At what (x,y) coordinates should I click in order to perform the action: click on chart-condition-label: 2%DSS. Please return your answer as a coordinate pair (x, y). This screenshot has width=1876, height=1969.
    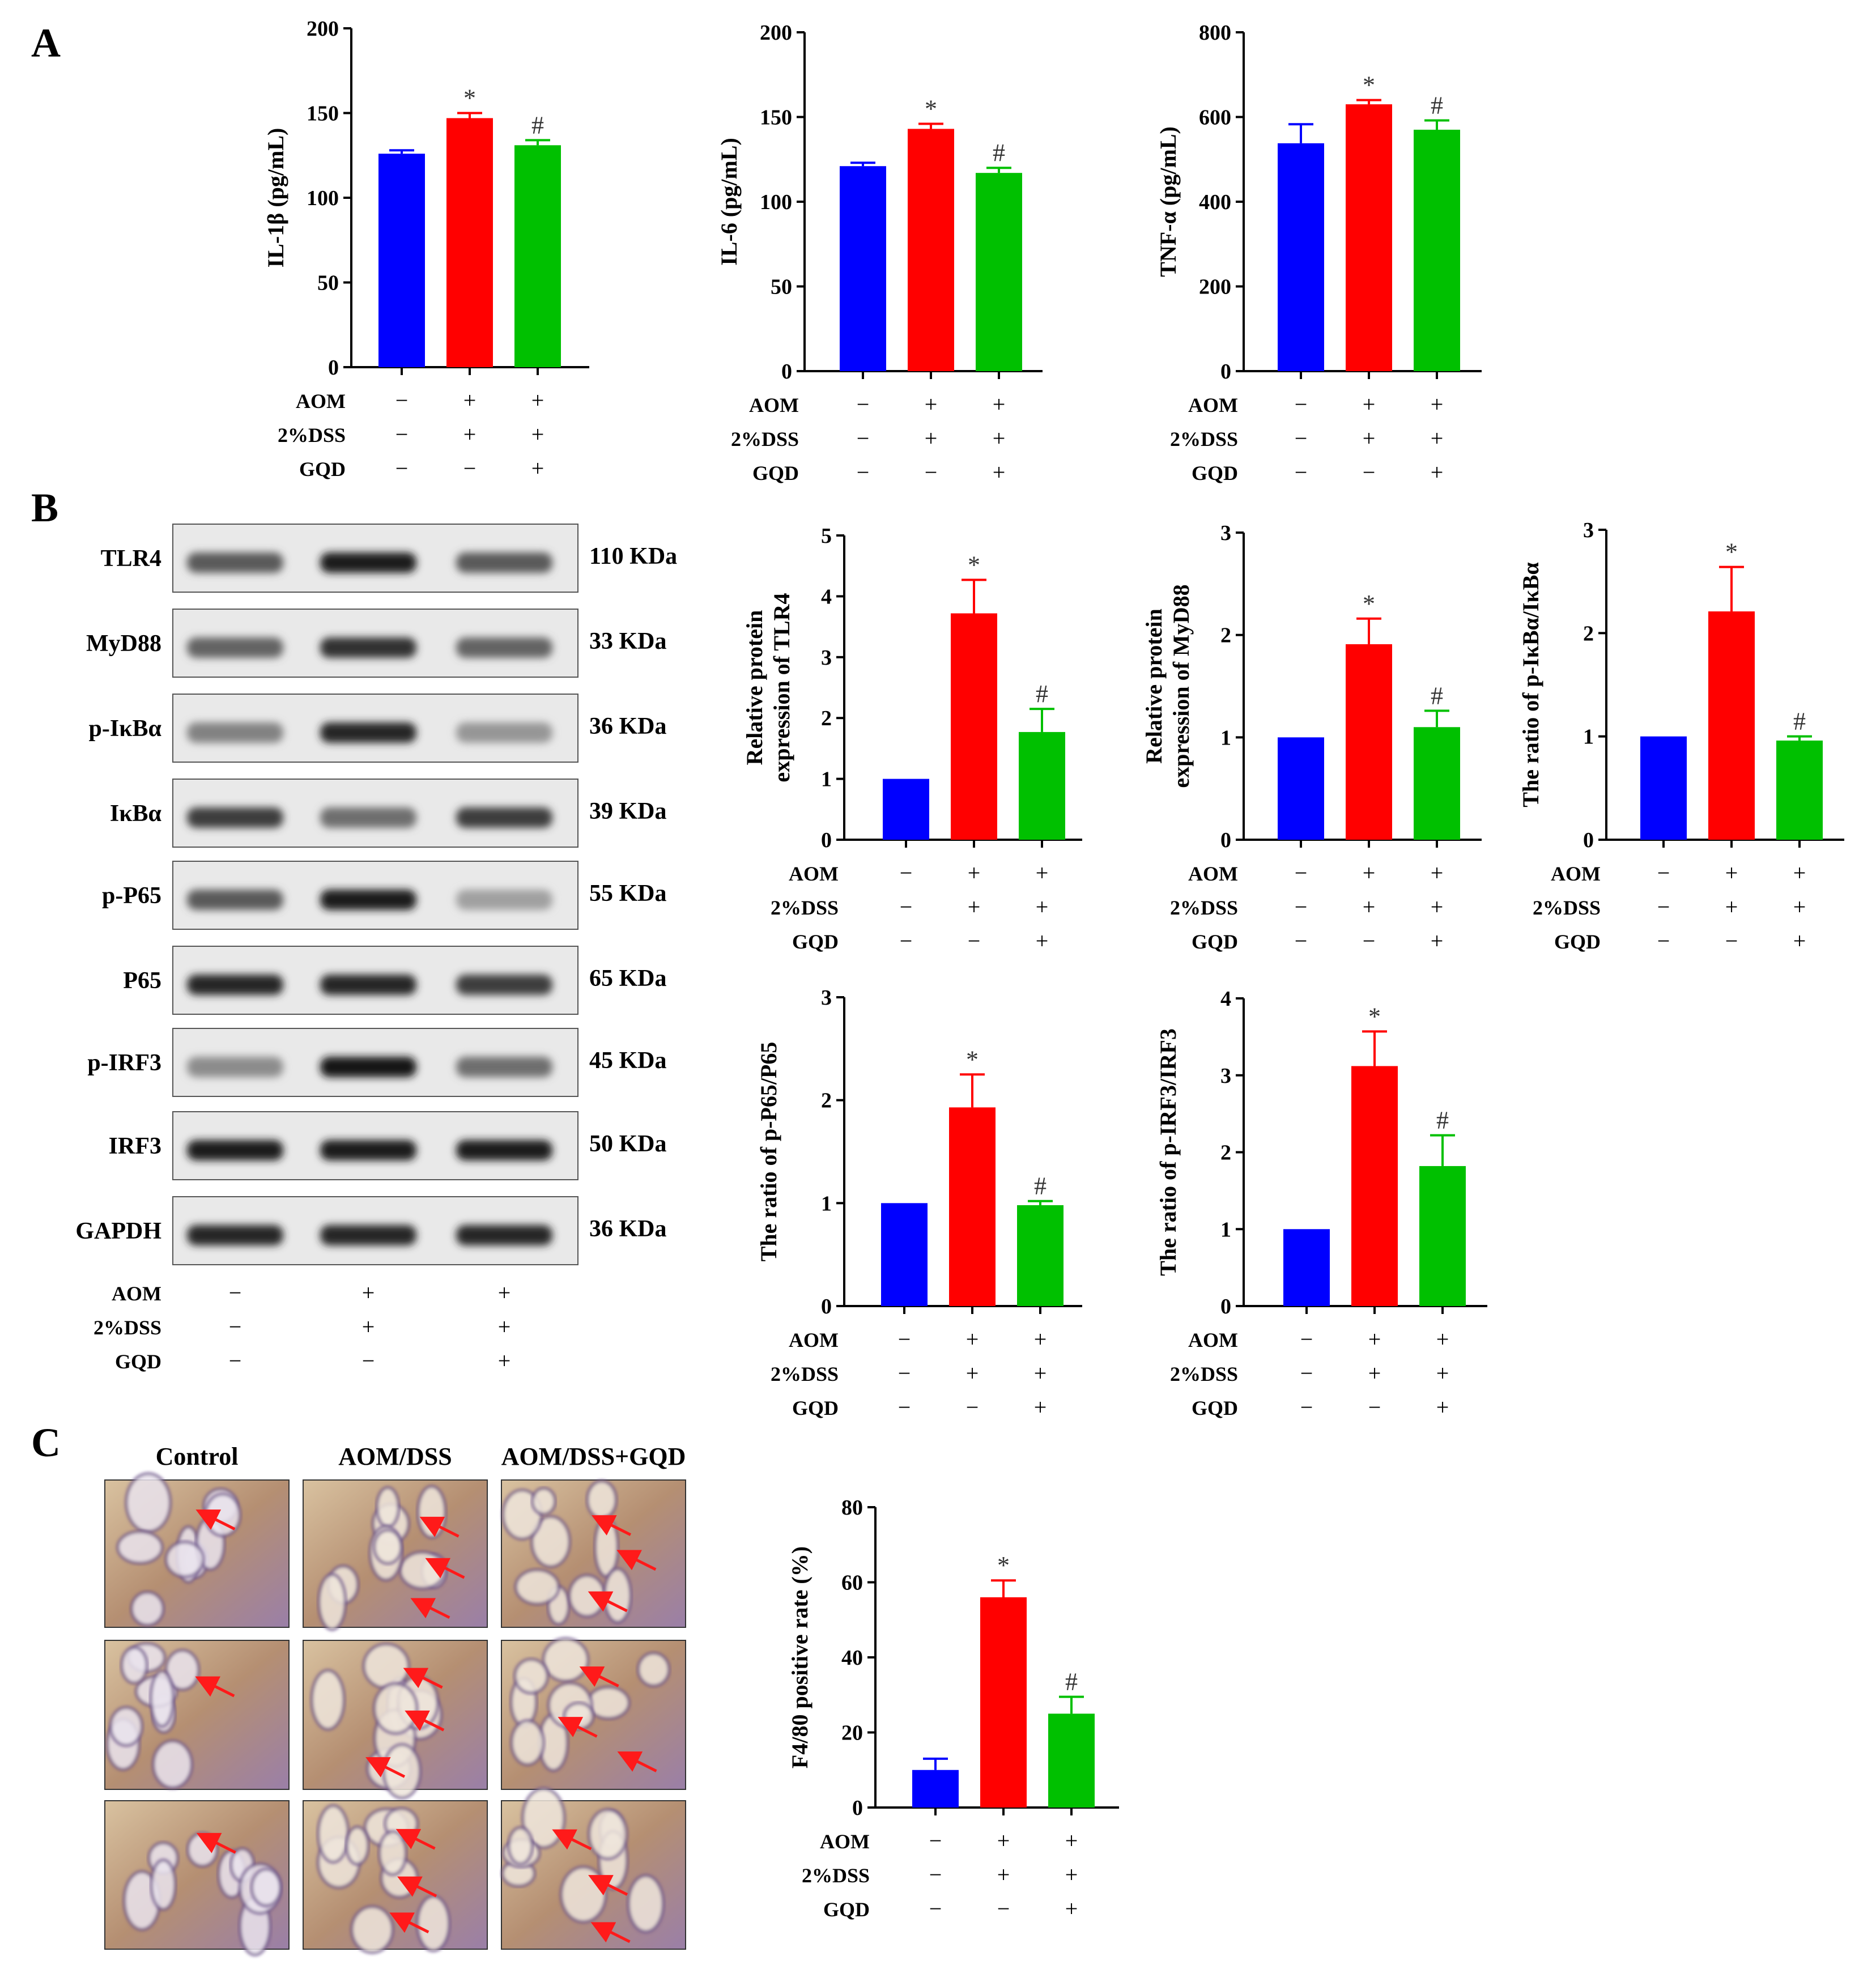
    Looking at the image, I should click on (836, 1875).